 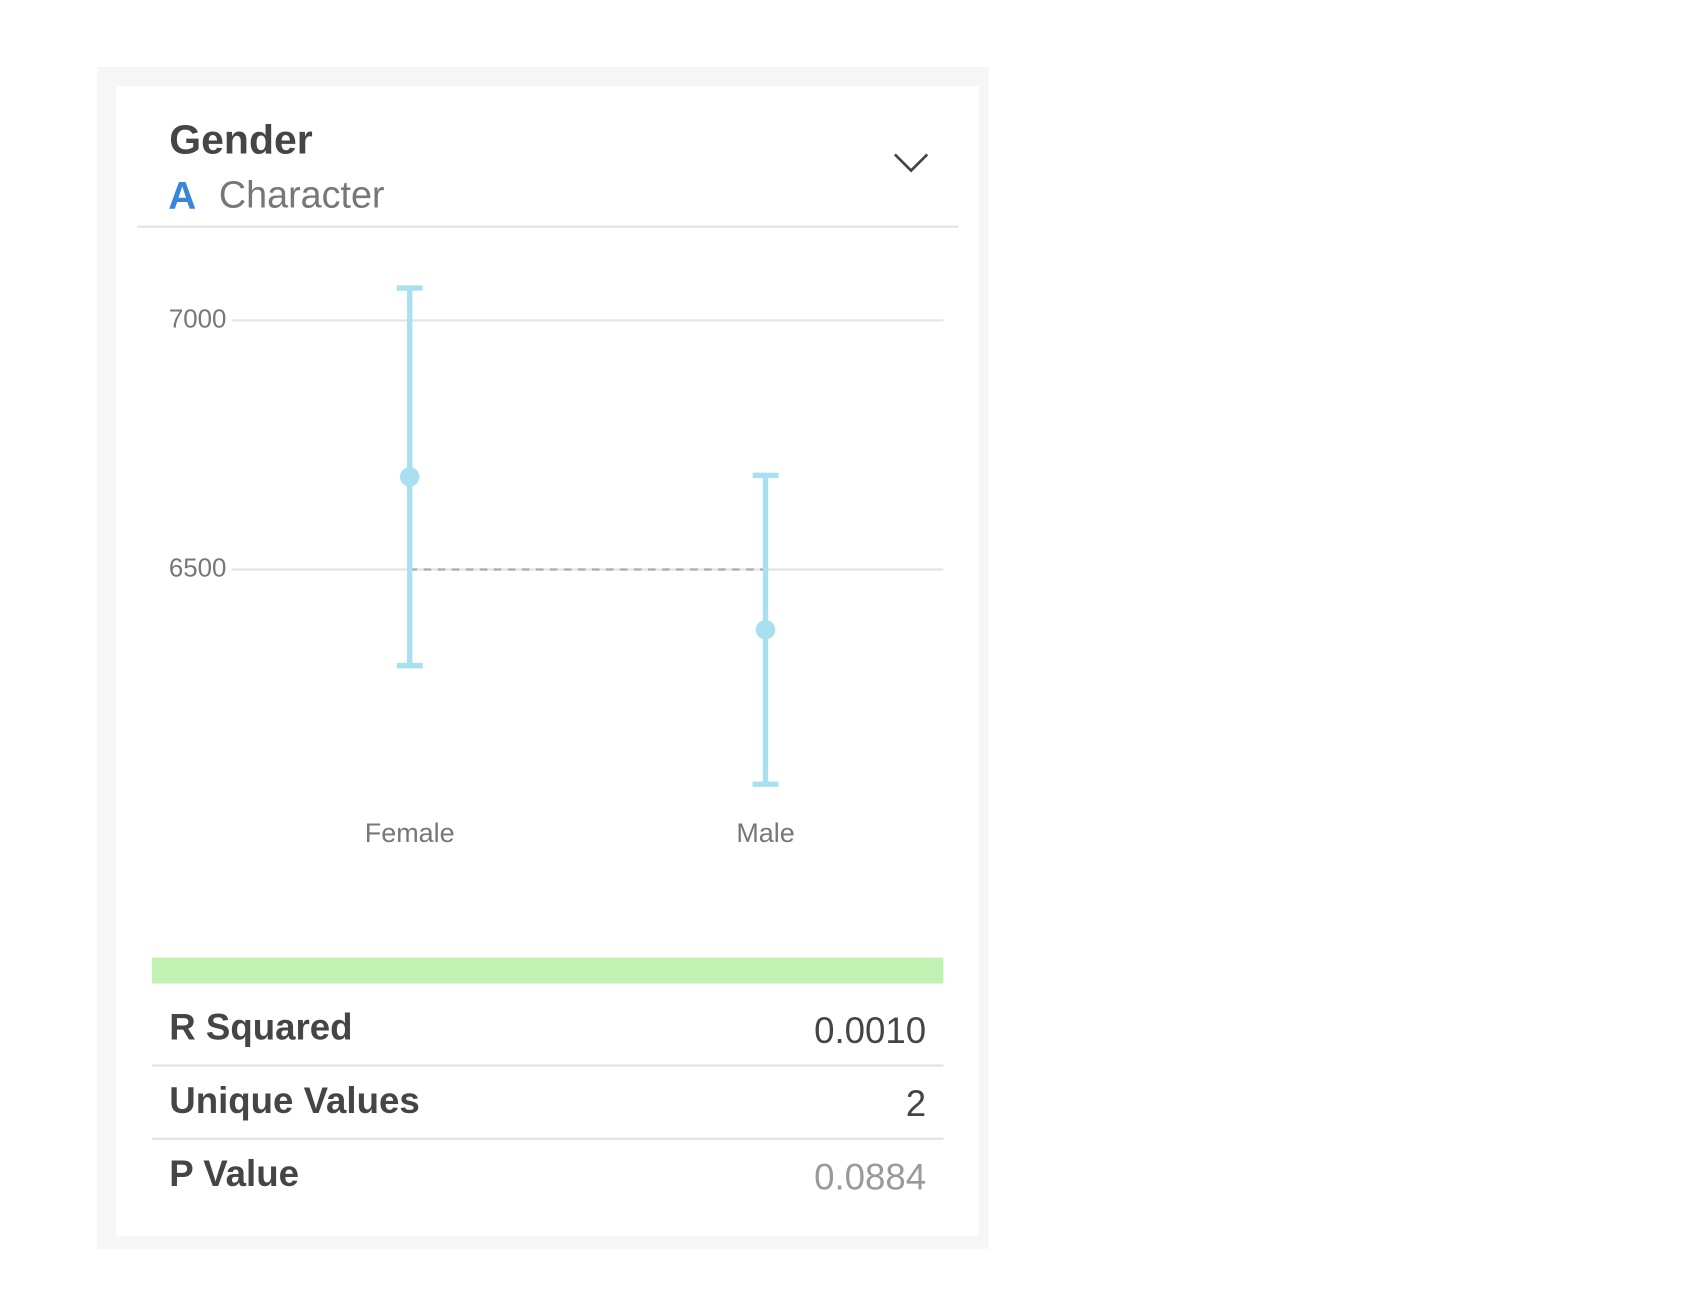 I want to click on type-icon: A, so click(x=182, y=196).